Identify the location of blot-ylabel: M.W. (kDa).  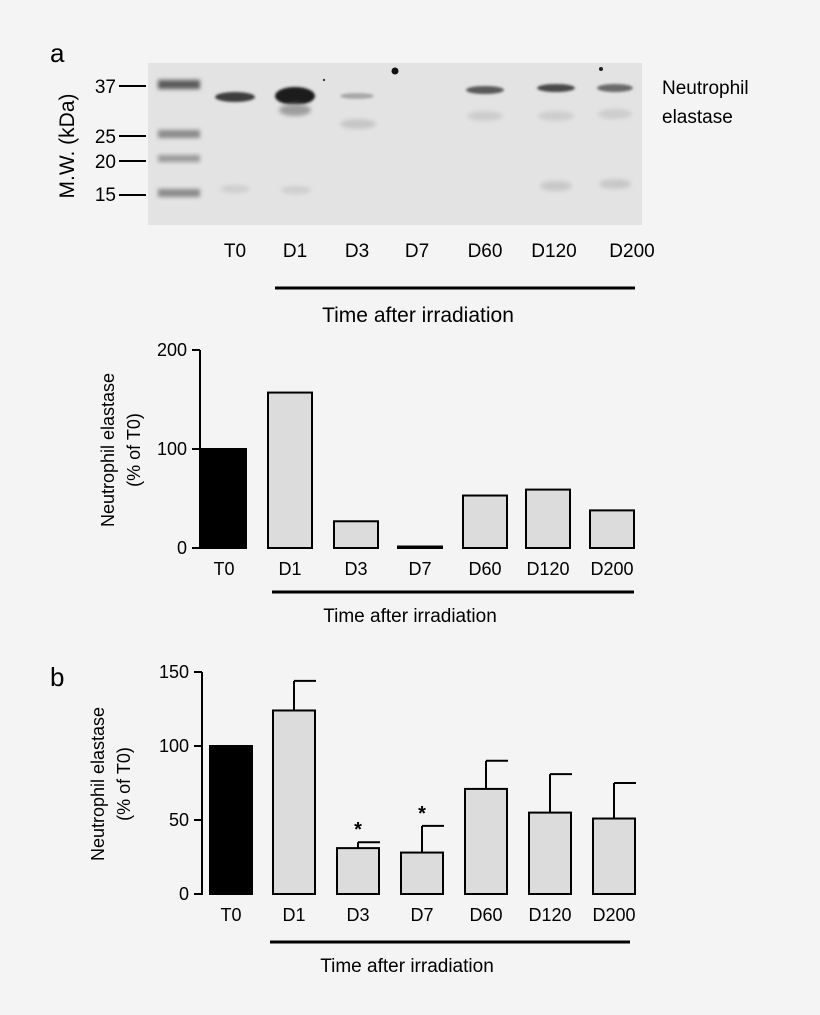
(67, 146).